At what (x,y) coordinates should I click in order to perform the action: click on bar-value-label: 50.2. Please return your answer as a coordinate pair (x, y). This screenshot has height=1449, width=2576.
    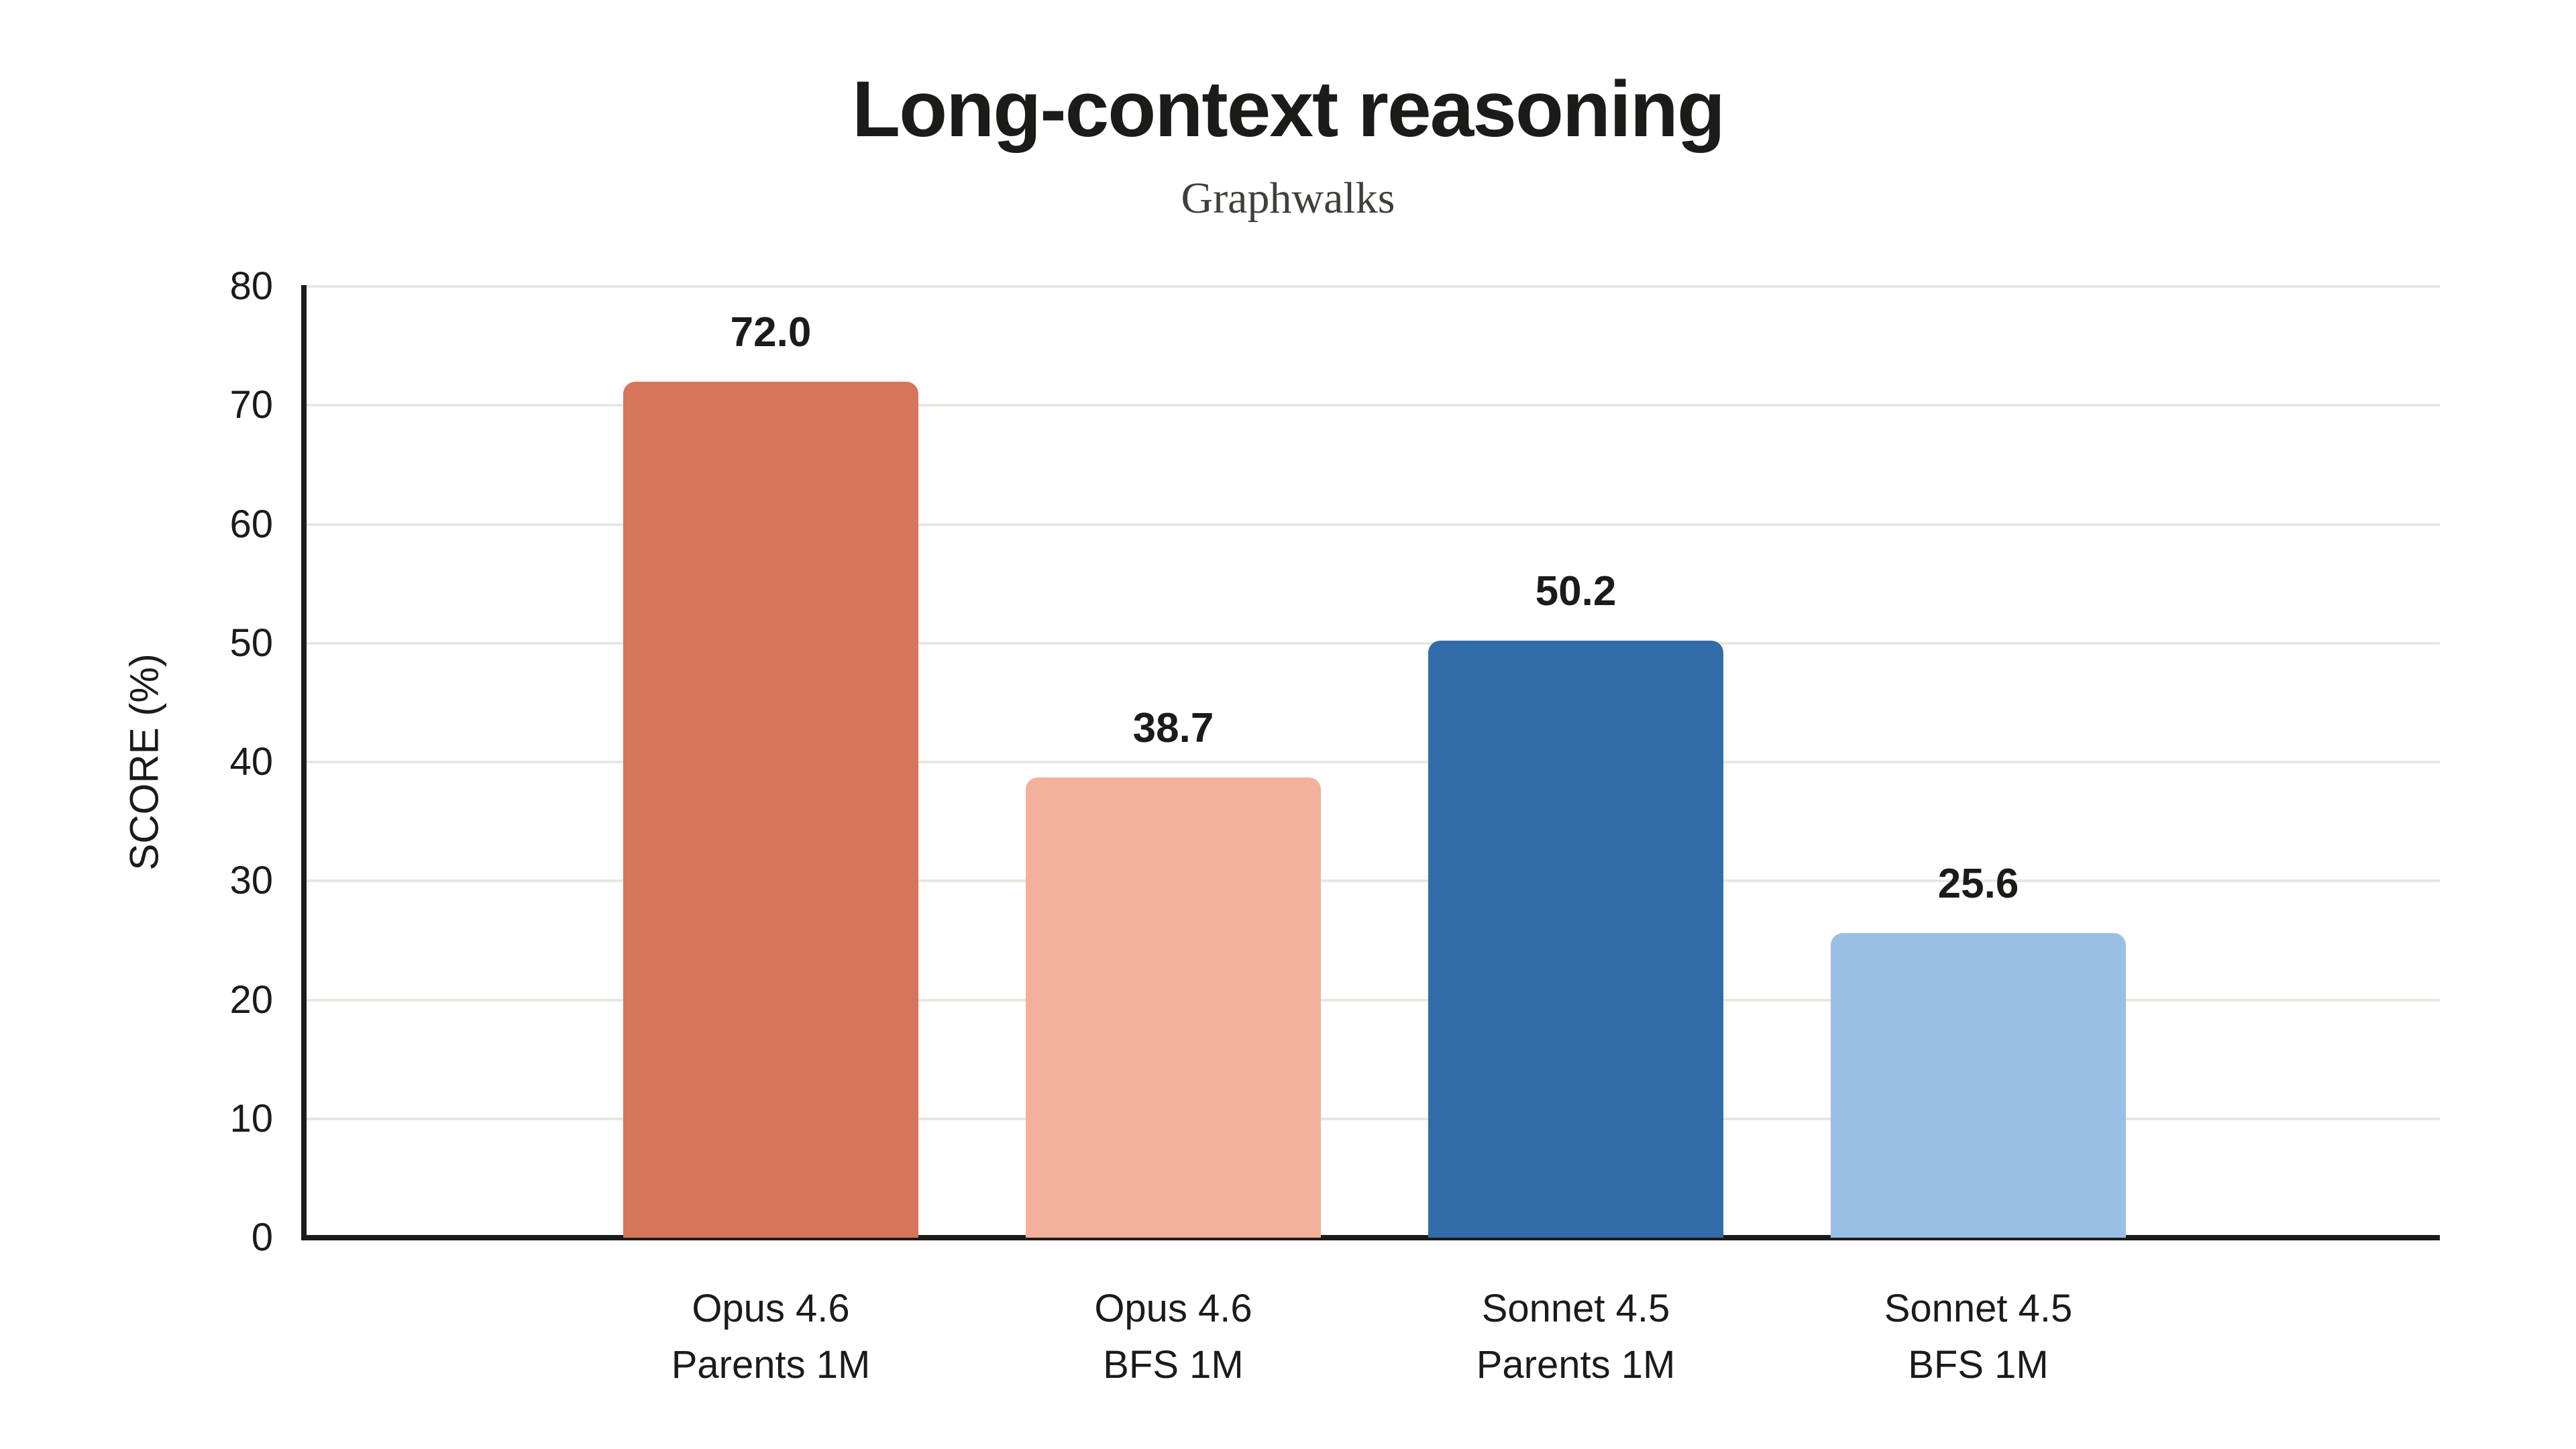
    Looking at the image, I should click on (1576, 591).